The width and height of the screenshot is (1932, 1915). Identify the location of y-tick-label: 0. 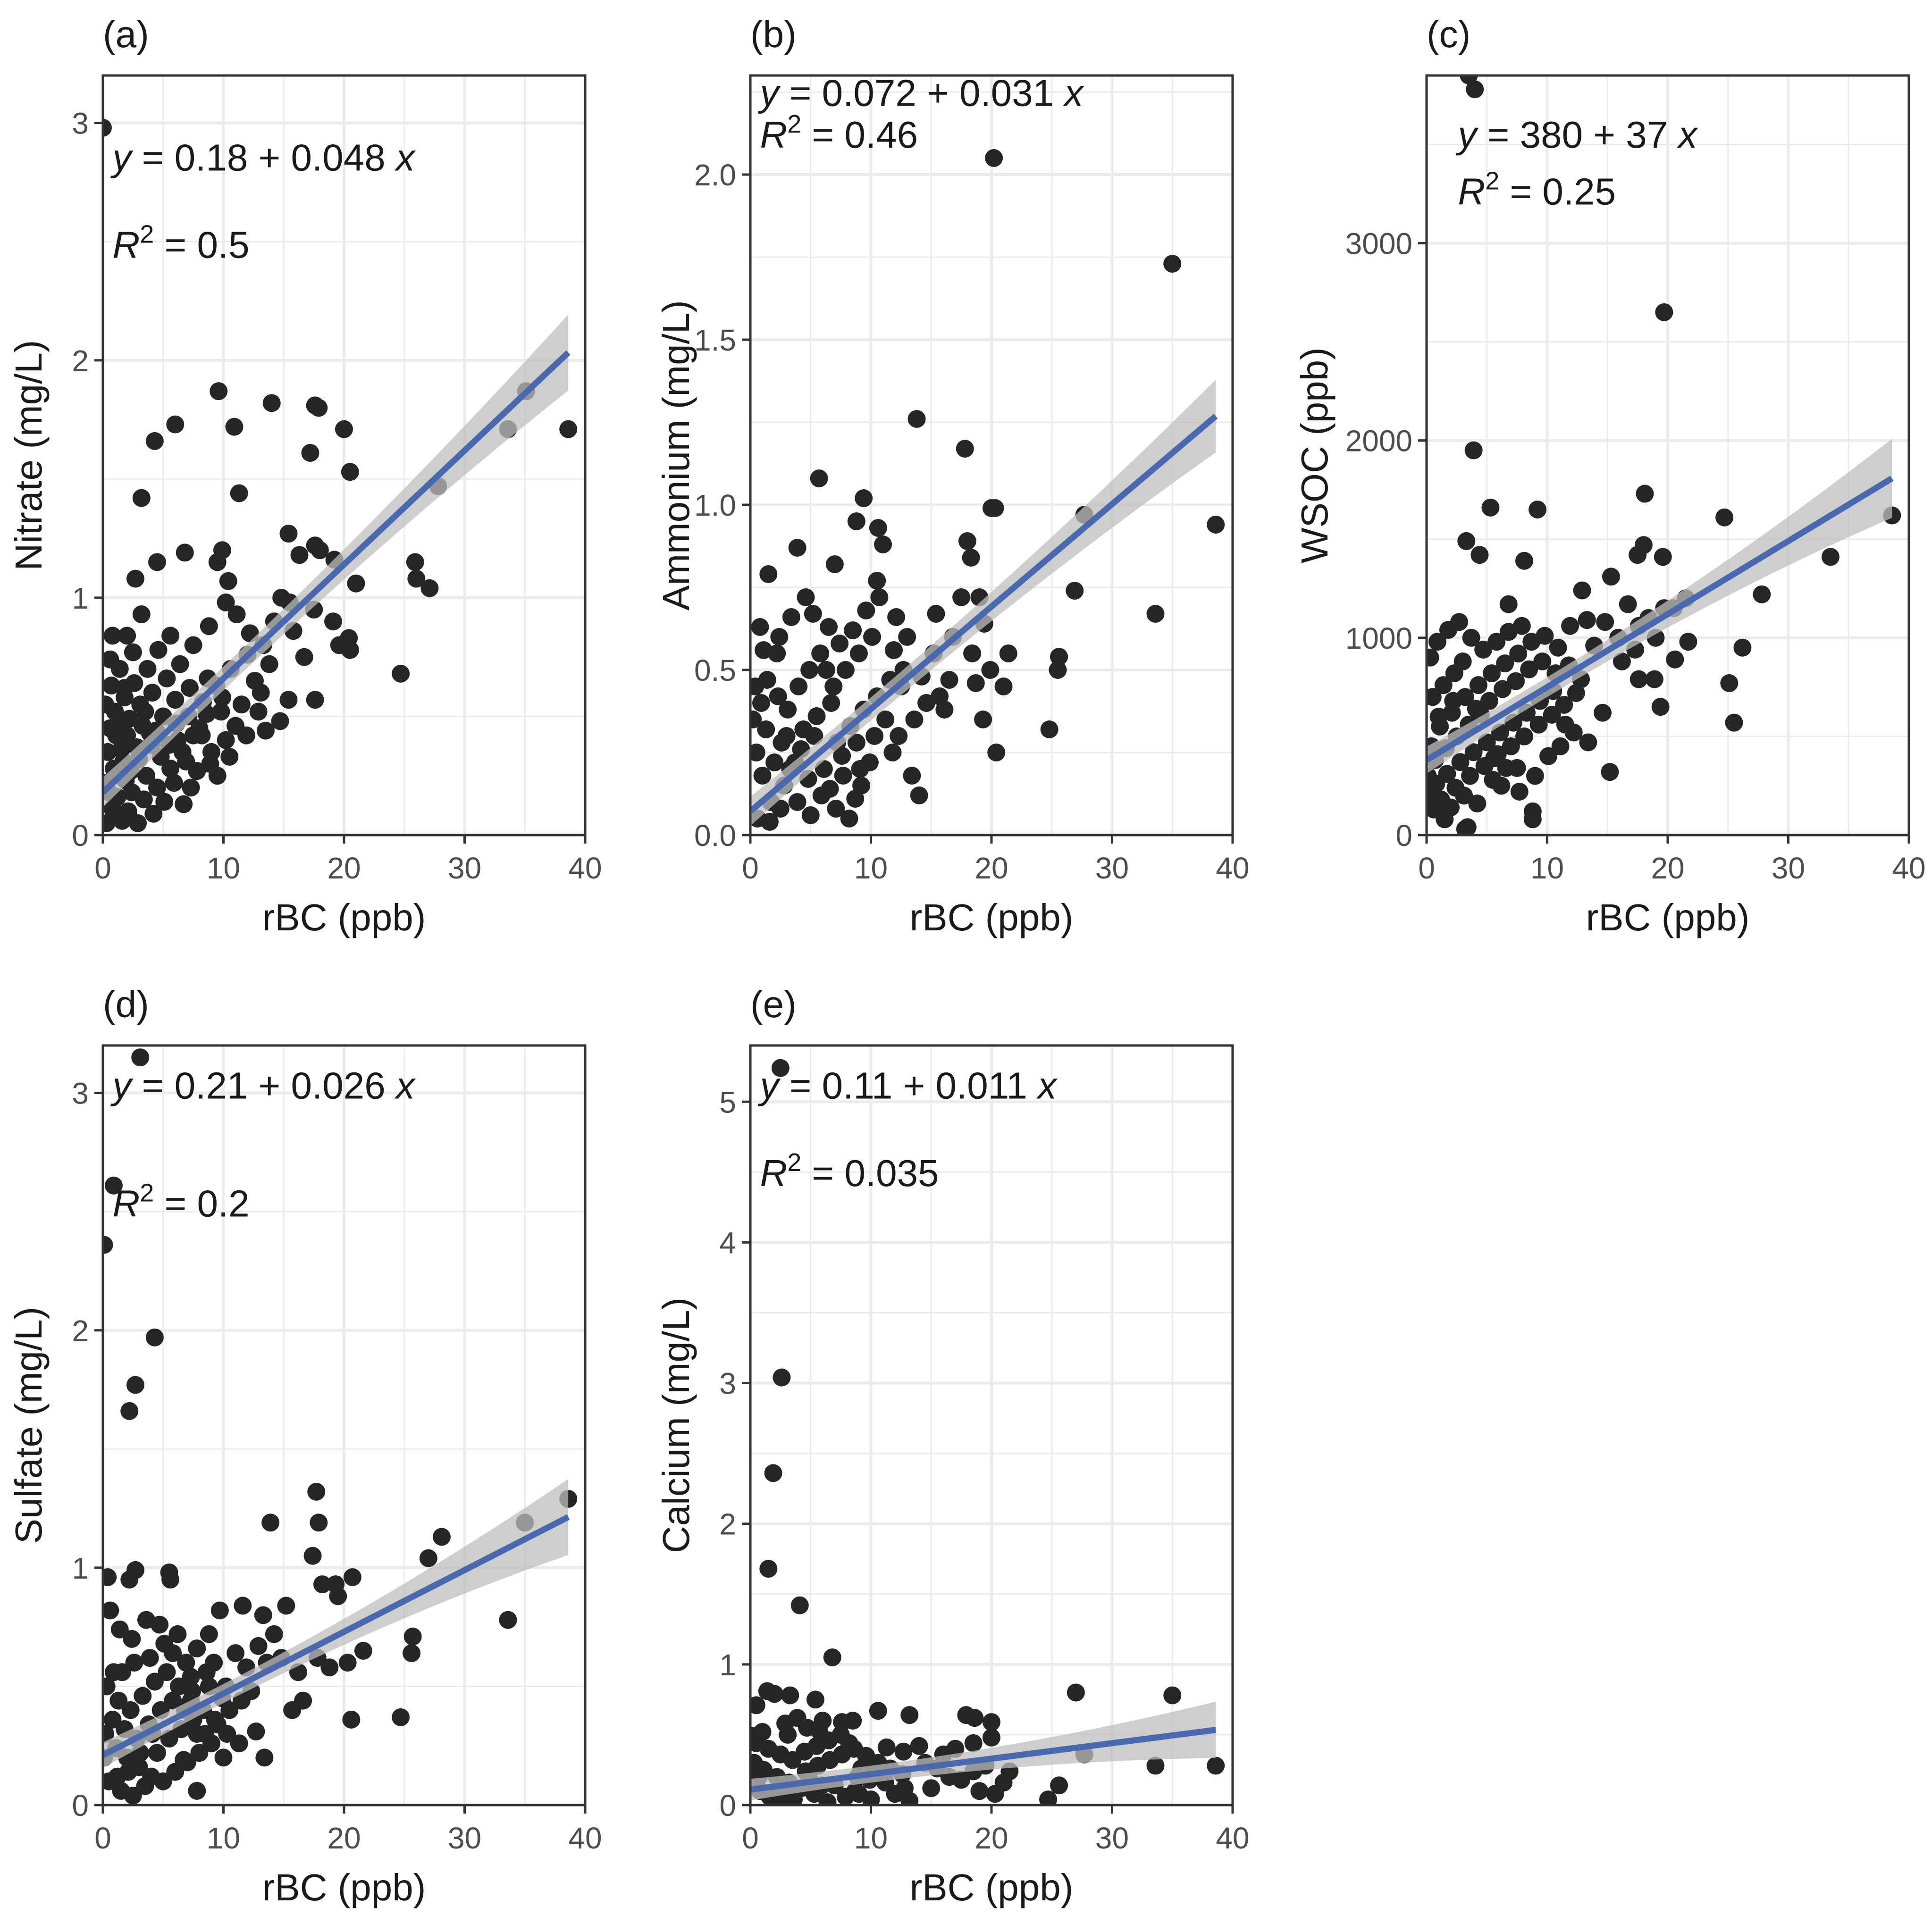
(727, 1806).